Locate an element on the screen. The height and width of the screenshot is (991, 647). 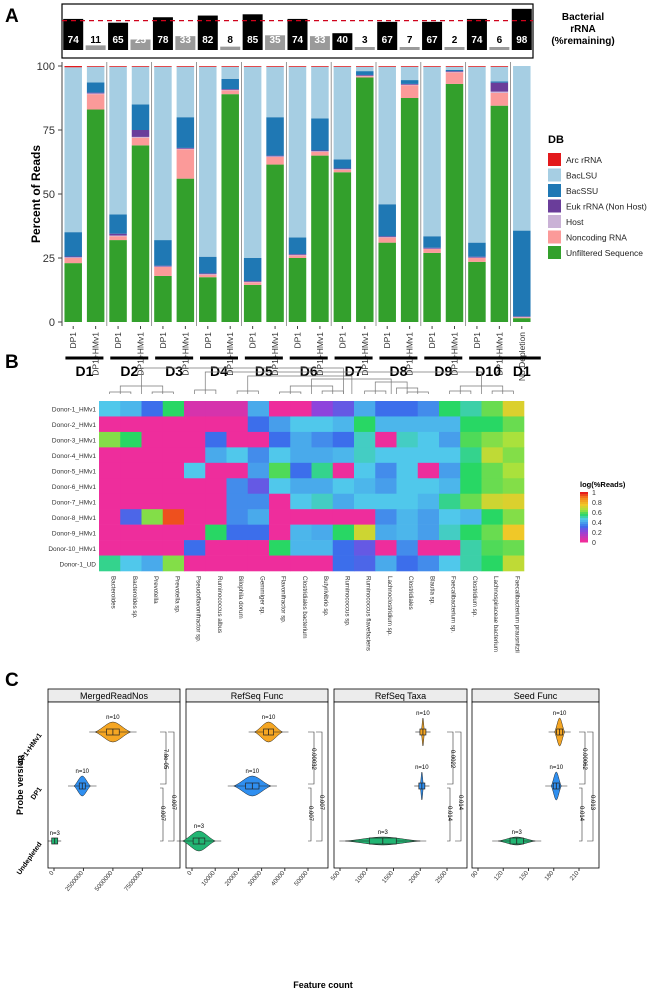
rrna-strip-value: 3 is located at coordinates (365, 40).